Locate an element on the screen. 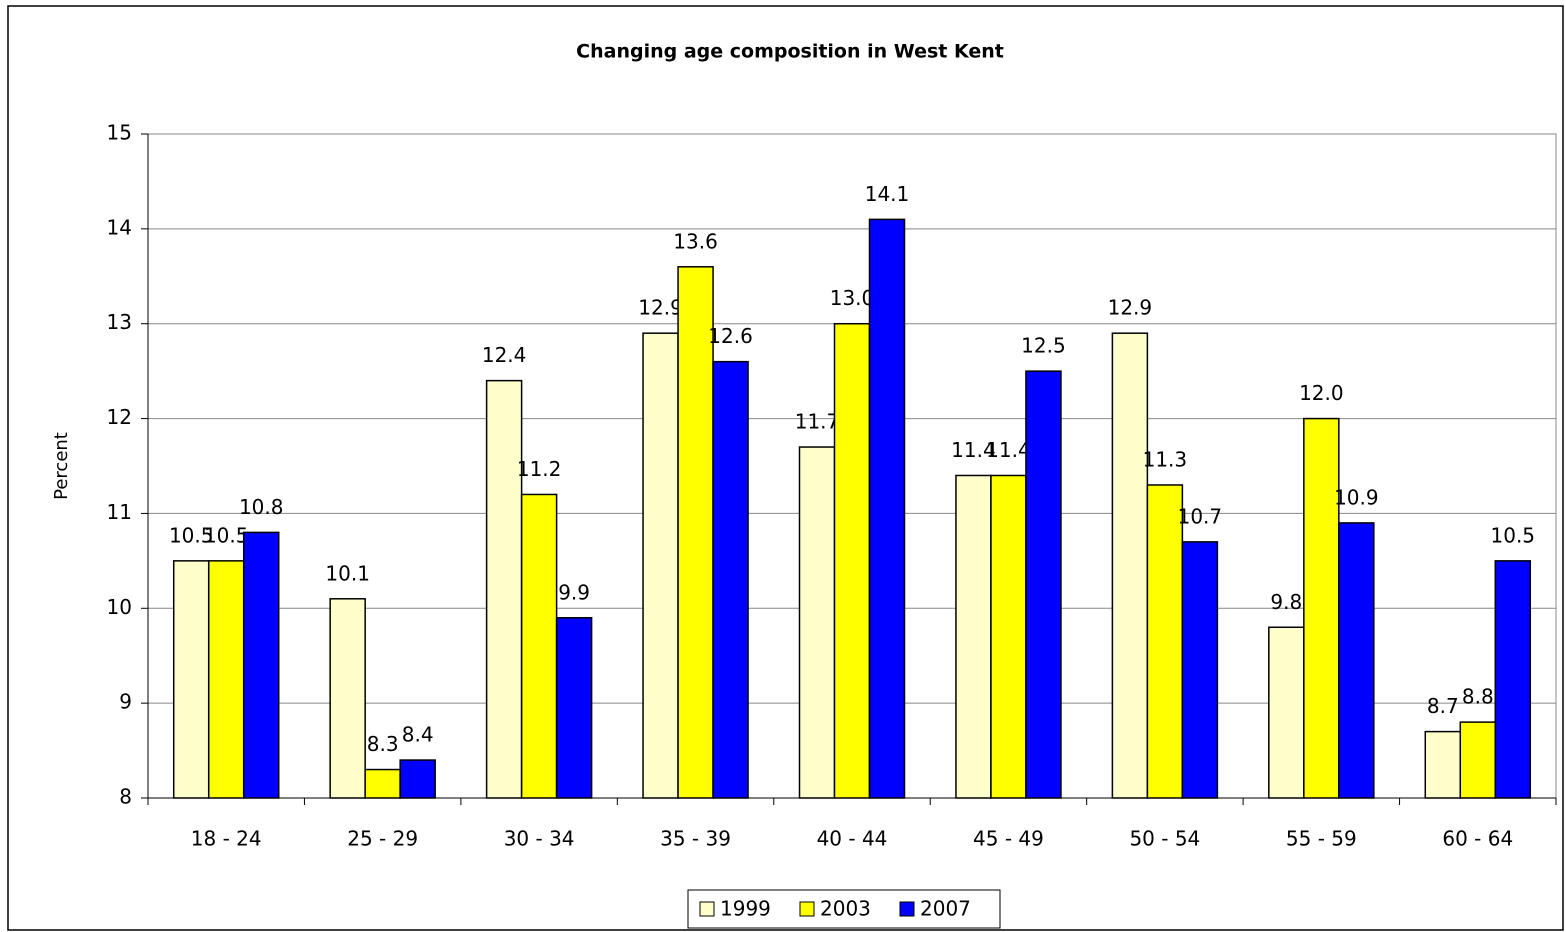 Image resolution: width=1566 pixels, height=932 pixels. value-label: 11.7 is located at coordinates (817, 422).